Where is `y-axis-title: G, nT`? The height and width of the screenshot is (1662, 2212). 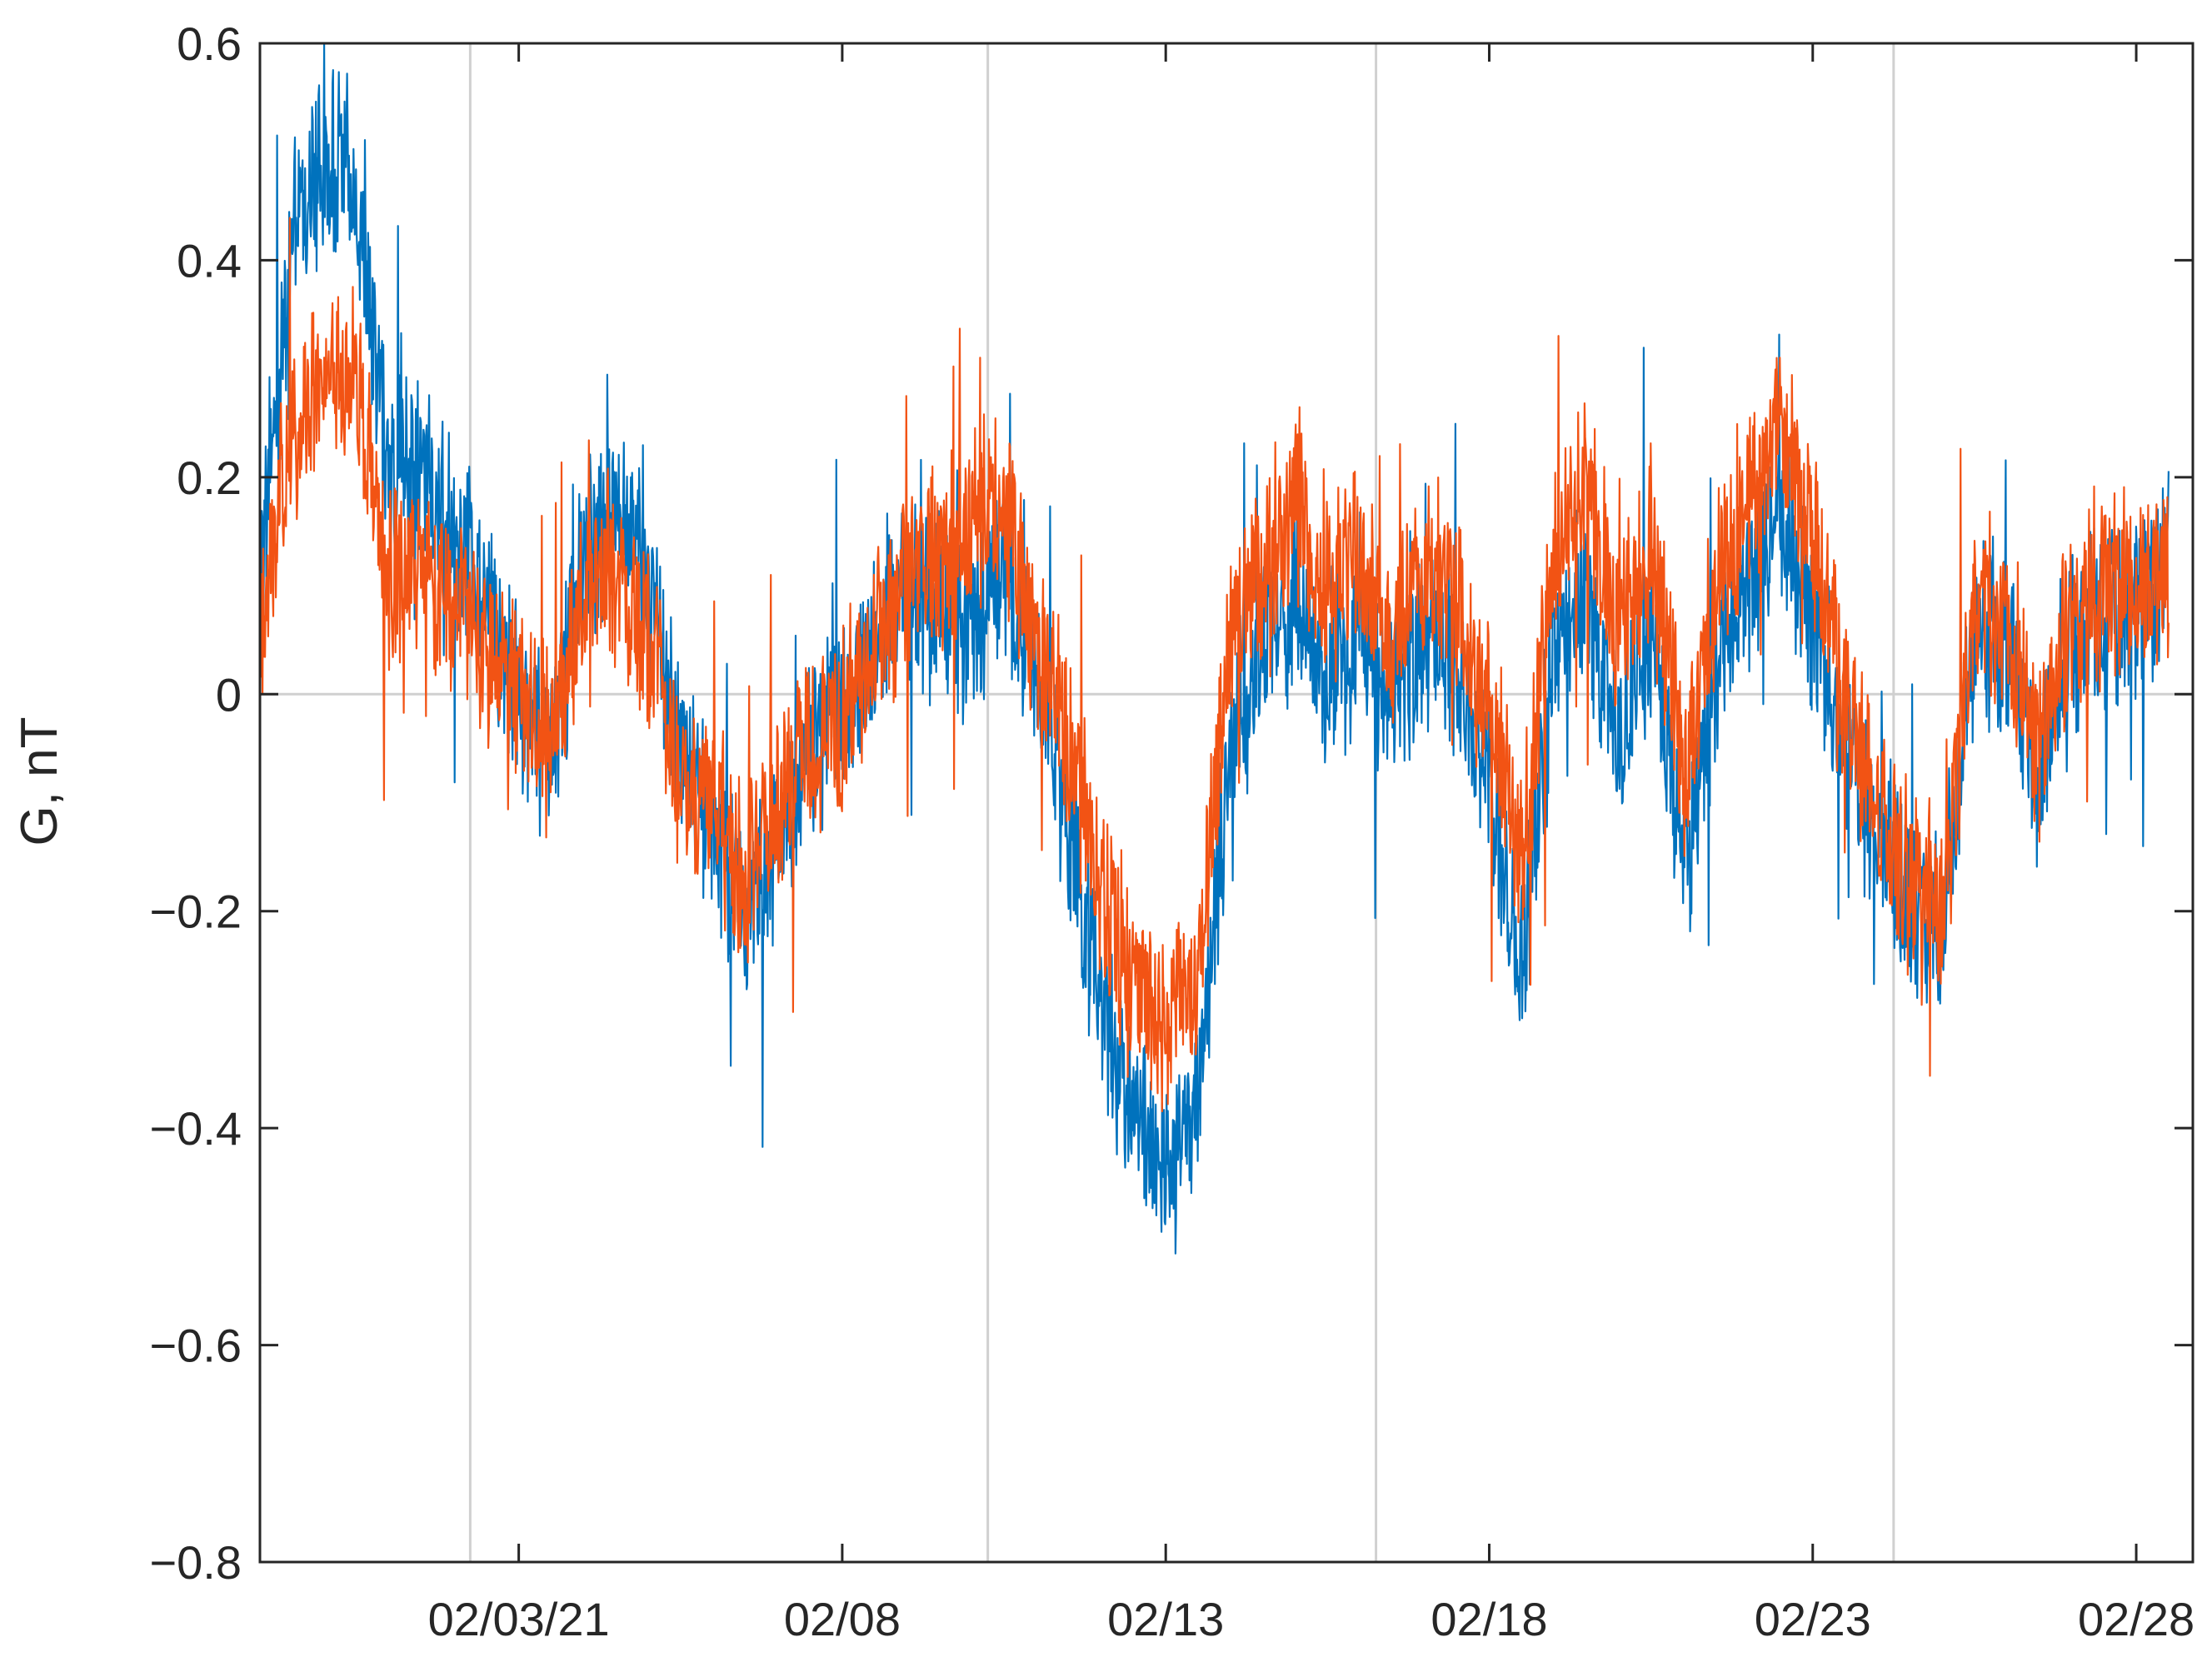
y-axis-title: G, nT is located at coordinates (40, 781).